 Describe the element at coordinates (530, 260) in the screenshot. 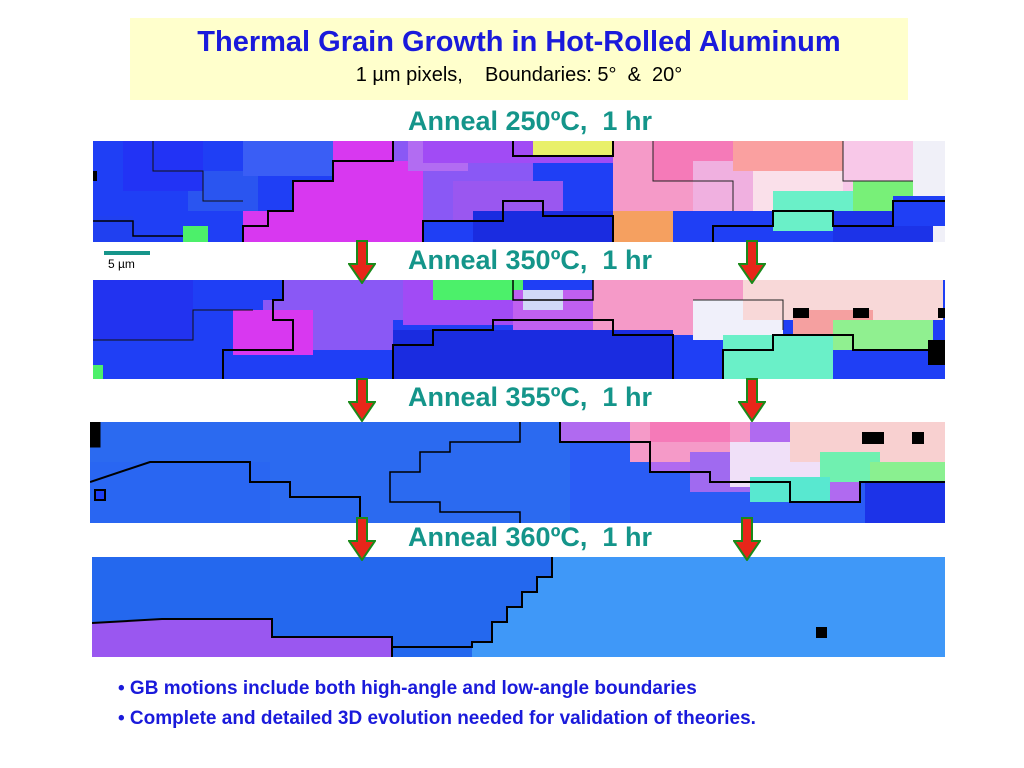

I see `anneal-label-350: Anneal 350ºC, 1 hr` at that location.